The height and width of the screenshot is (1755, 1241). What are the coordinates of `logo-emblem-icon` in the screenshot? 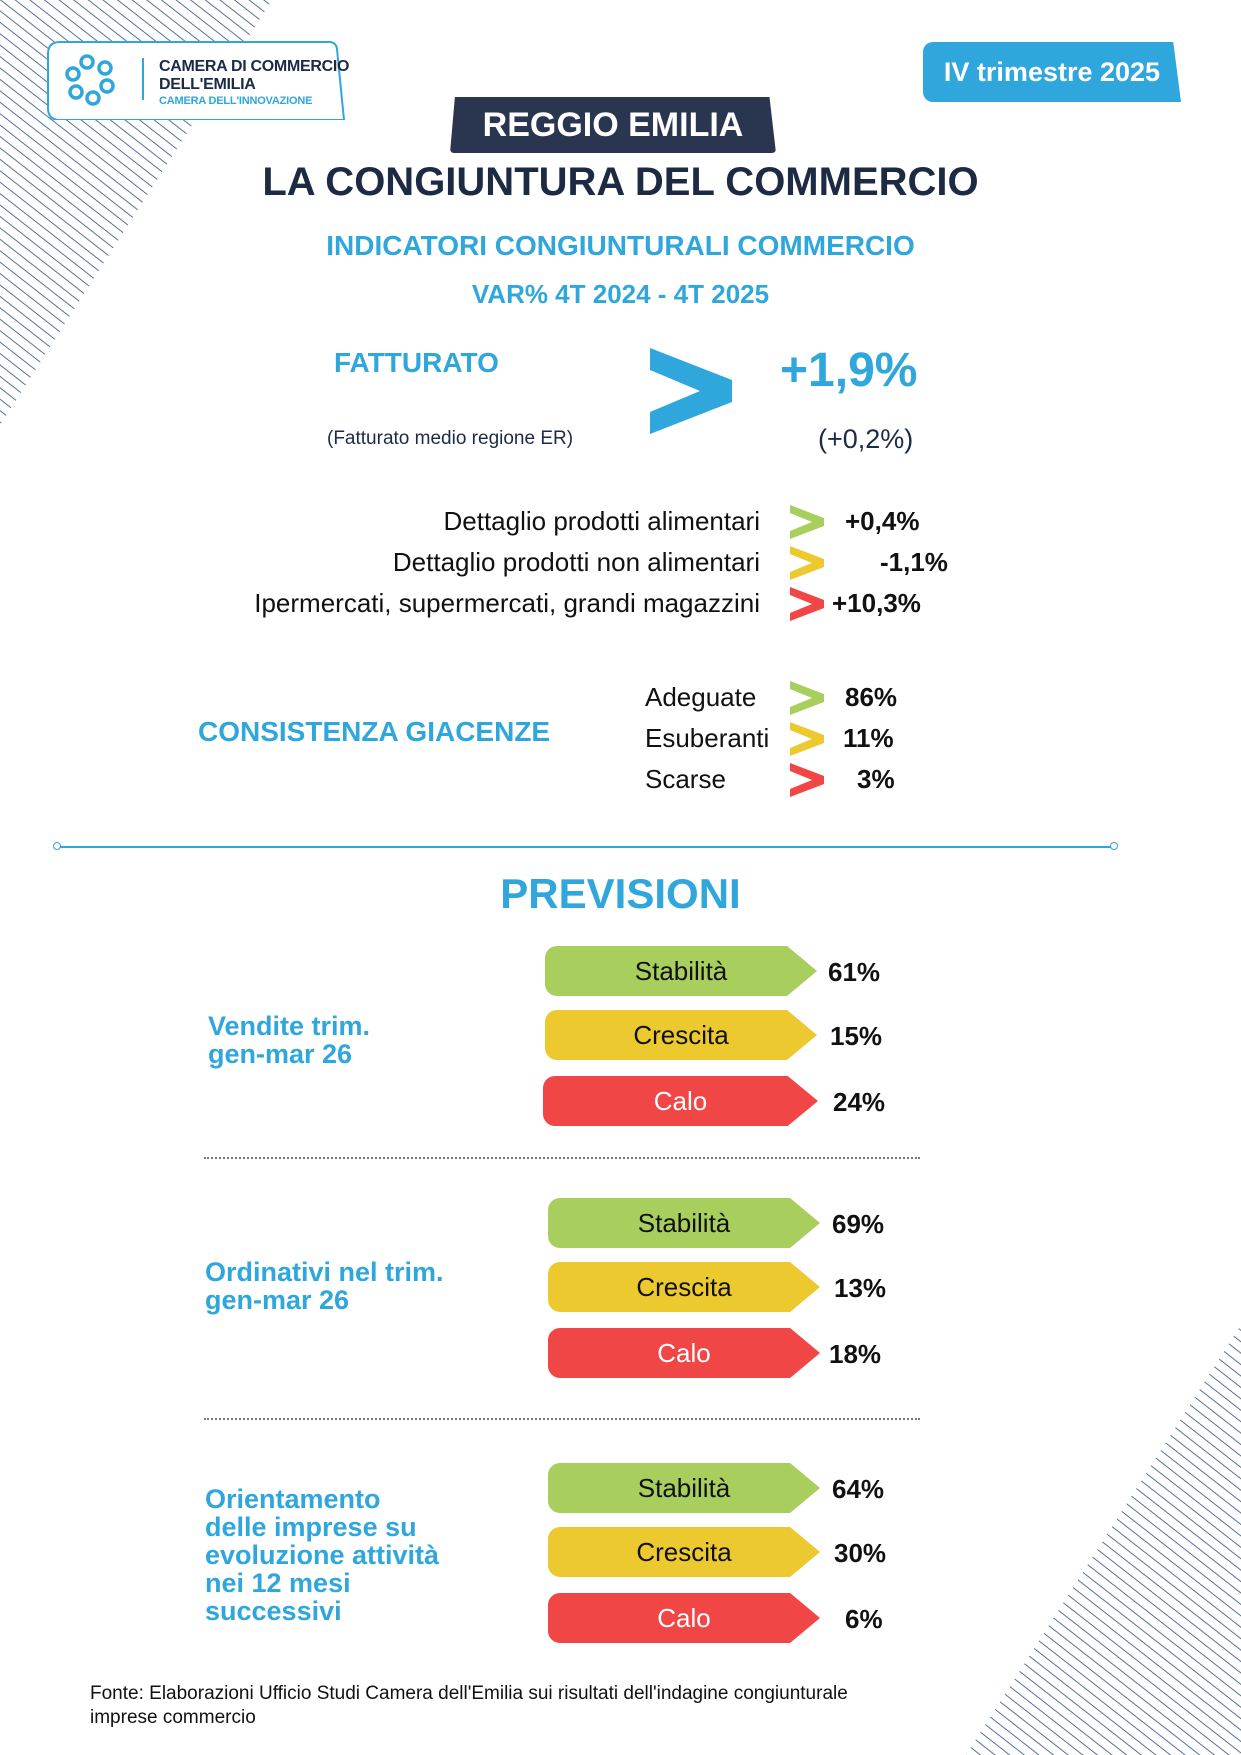 It's located at (90, 80).